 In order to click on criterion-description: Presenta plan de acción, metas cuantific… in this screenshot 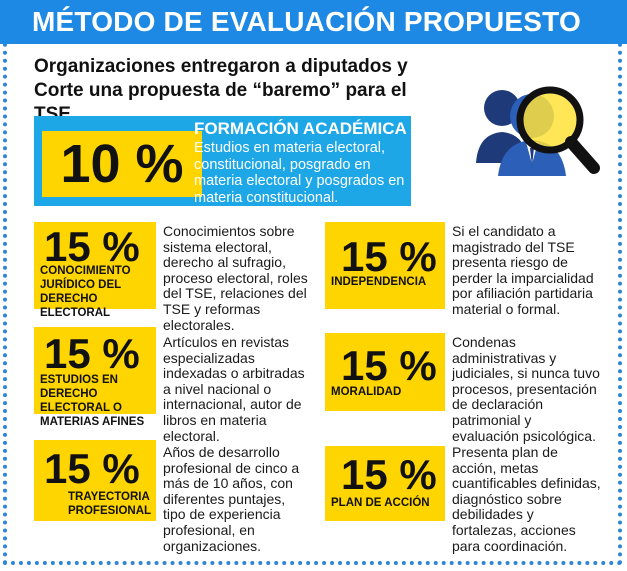, I will do `click(526, 499)`.